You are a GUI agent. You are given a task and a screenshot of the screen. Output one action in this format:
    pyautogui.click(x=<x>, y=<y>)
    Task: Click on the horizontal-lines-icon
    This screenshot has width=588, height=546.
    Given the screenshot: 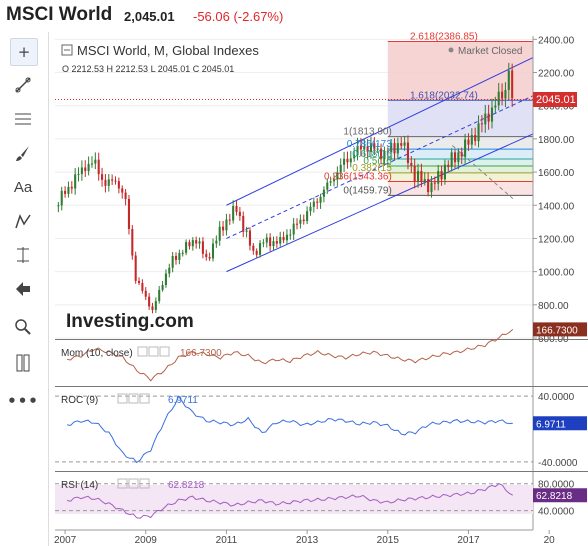 What is the action you would take?
    pyautogui.click(x=23, y=119)
    